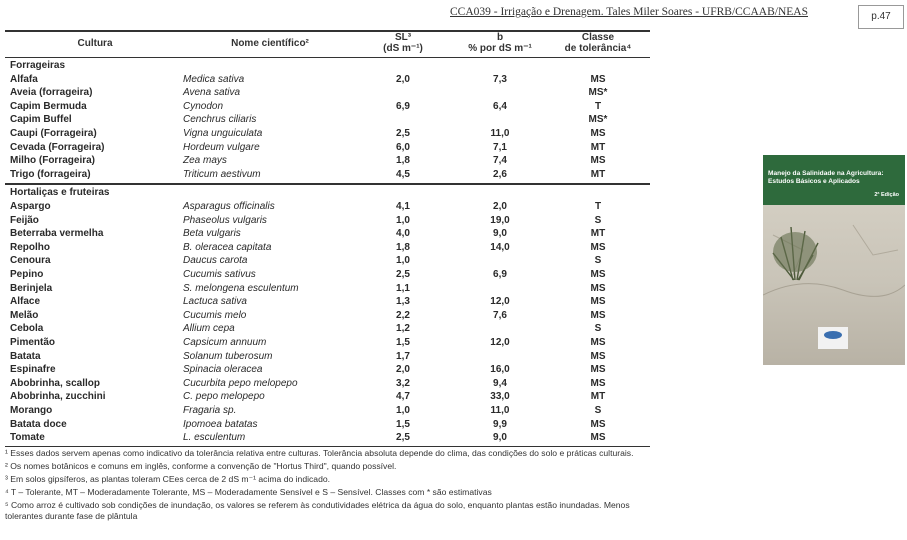  What do you see at coordinates (500, 79) in the screenshot?
I see `b-value: 7,3` at bounding box center [500, 79].